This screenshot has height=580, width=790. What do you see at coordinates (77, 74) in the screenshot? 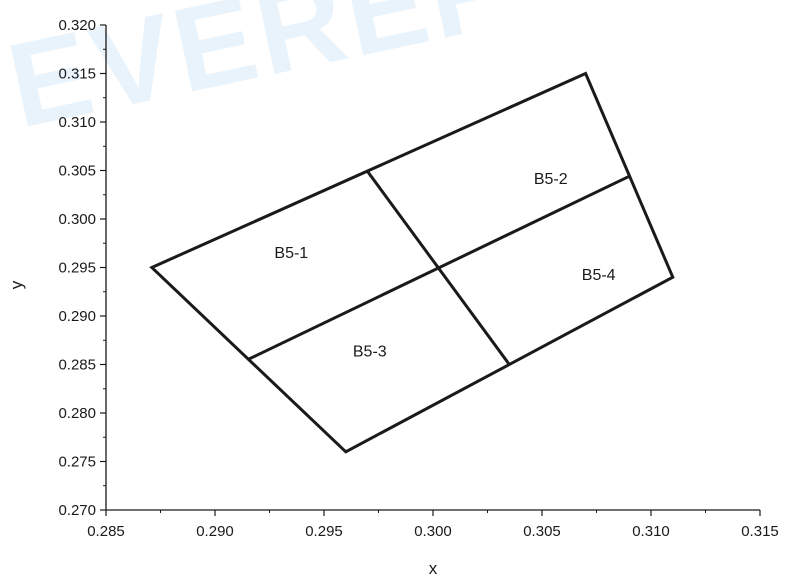
I see `y-tick-label: 0.315` at bounding box center [77, 74].